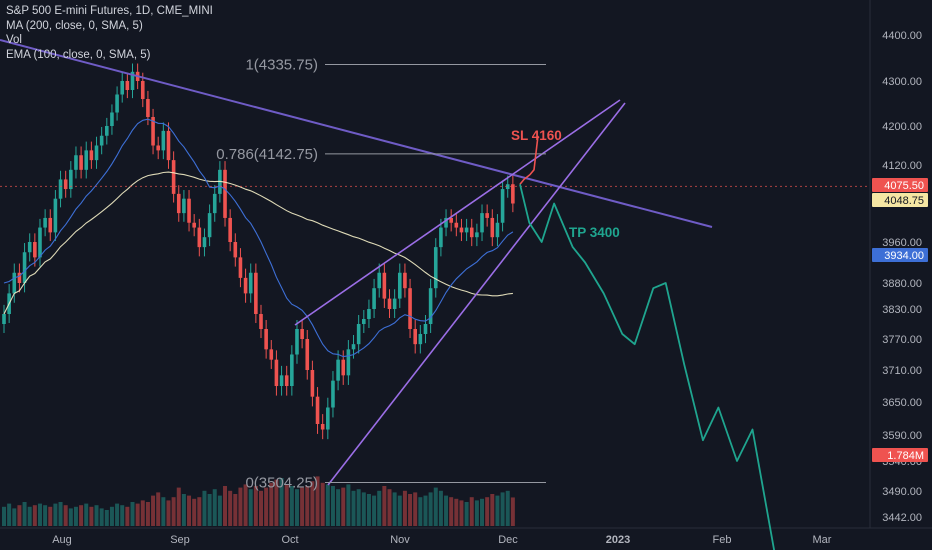 Image resolution: width=932 pixels, height=550 pixels. I want to click on legend-vol: Vol, so click(14, 40).